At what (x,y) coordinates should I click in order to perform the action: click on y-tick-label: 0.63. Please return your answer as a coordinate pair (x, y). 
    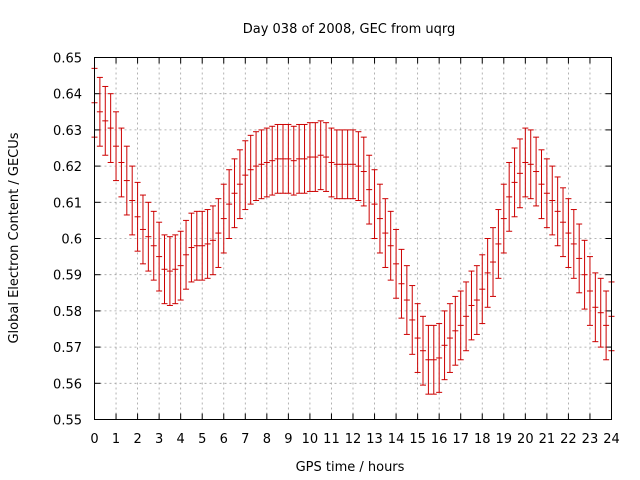
    Looking at the image, I should click on (67, 131).